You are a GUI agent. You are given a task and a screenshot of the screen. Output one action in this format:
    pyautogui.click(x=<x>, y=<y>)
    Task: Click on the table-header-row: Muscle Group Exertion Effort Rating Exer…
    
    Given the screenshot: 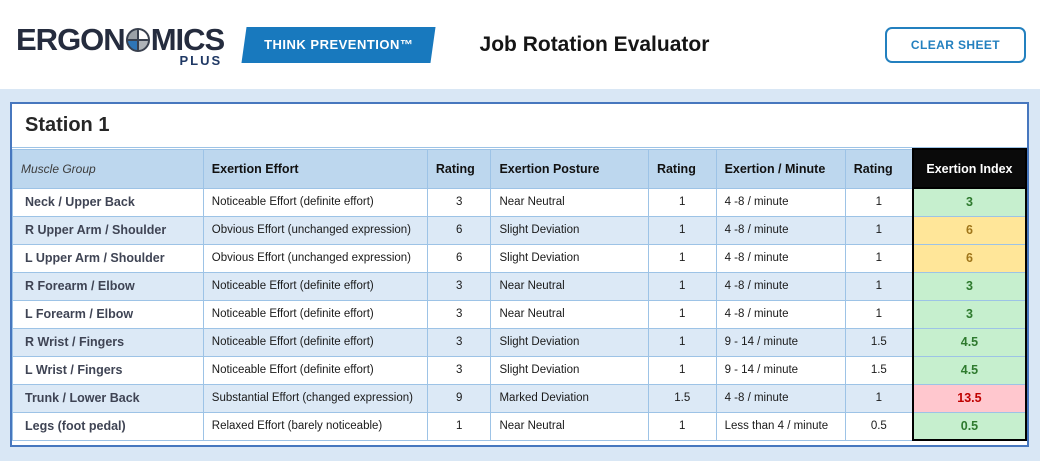 What is the action you would take?
    pyautogui.click(x=519, y=168)
    